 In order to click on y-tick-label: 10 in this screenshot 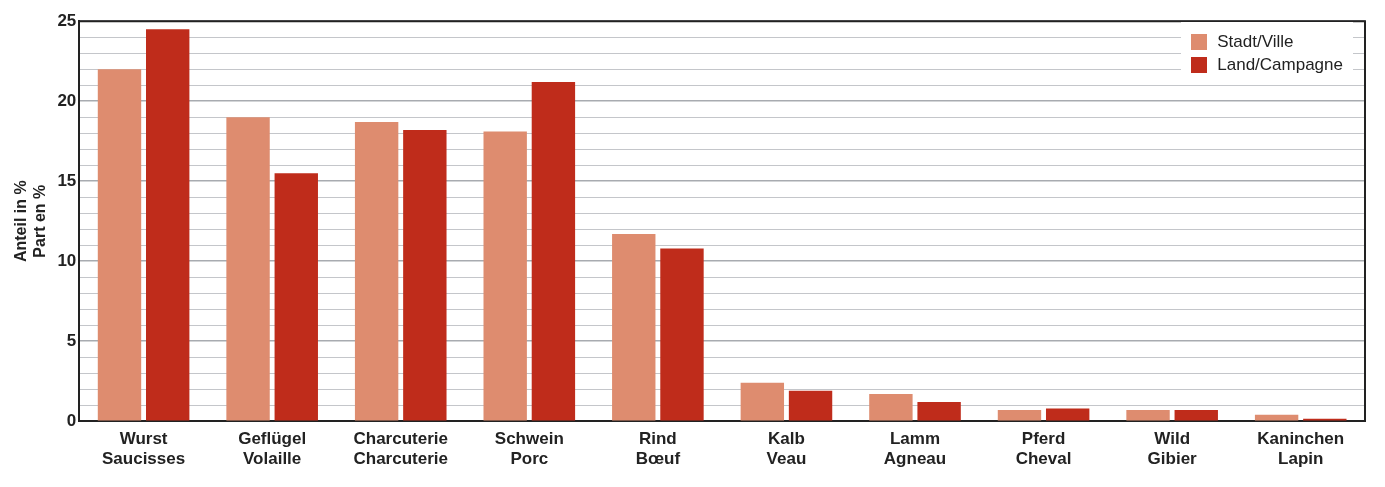, I will do `click(67, 260)`.